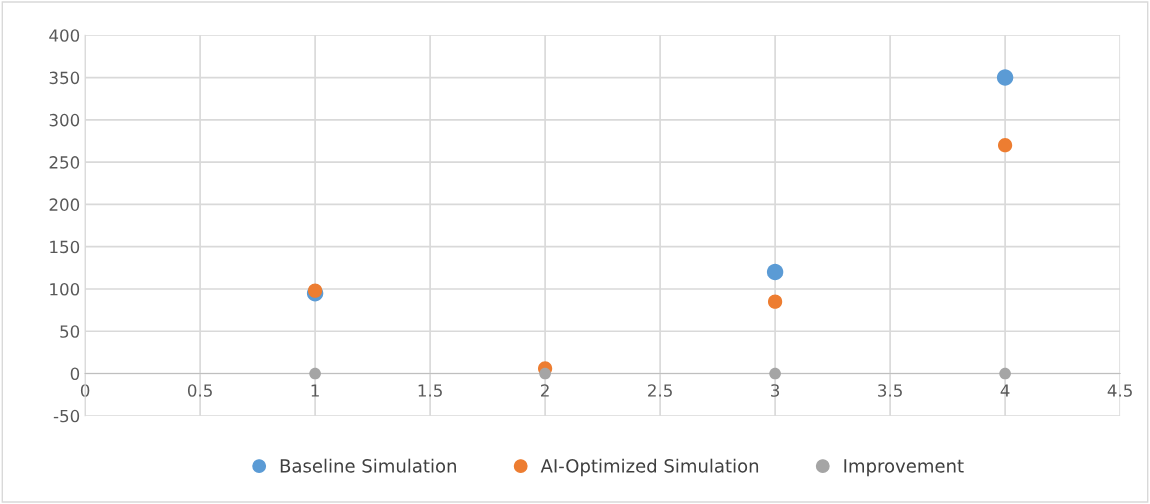  What do you see at coordinates (649, 467) in the screenshot?
I see `legend-label: AI-Optimized Simulation` at bounding box center [649, 467].